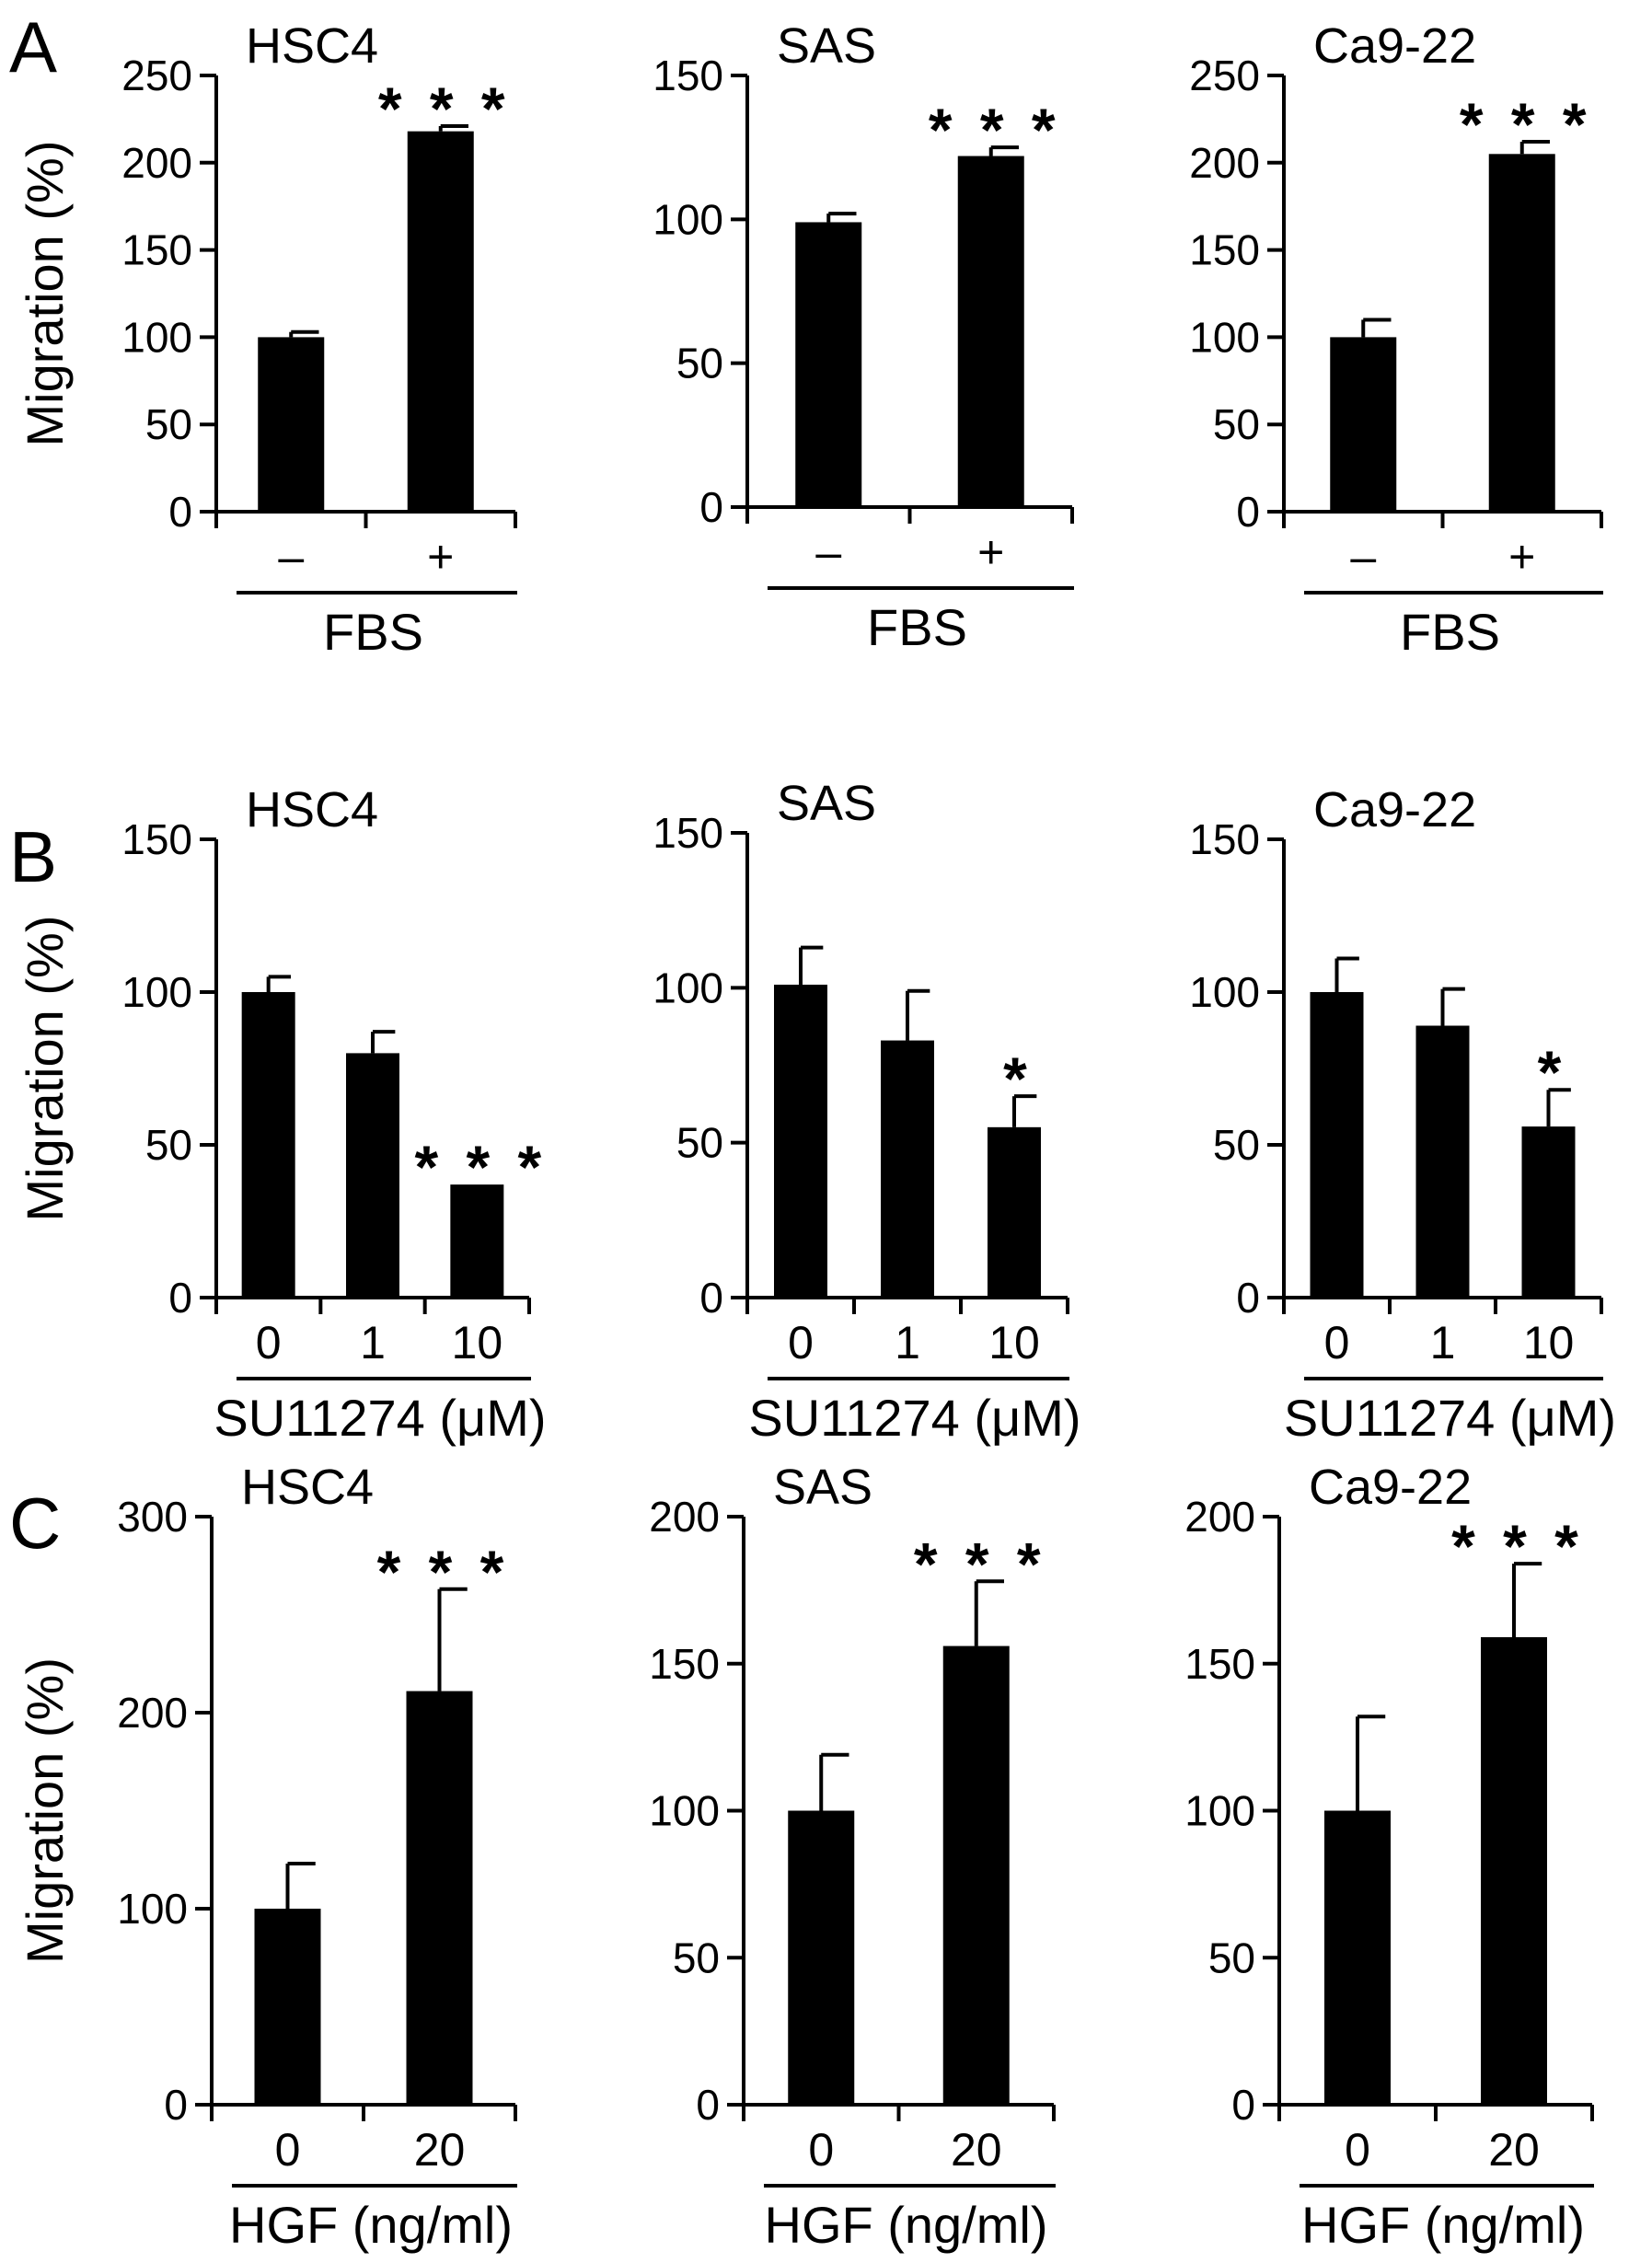 The image size is (1652, 2263). What do you see at coordinates (1402, 1114) in the screenshot?
I see `chart-b-ca9-22: Ca9-22 0 50 100 150 0 1 * 10 SU11274 (μM)` at bounding box center [1402, 1114].